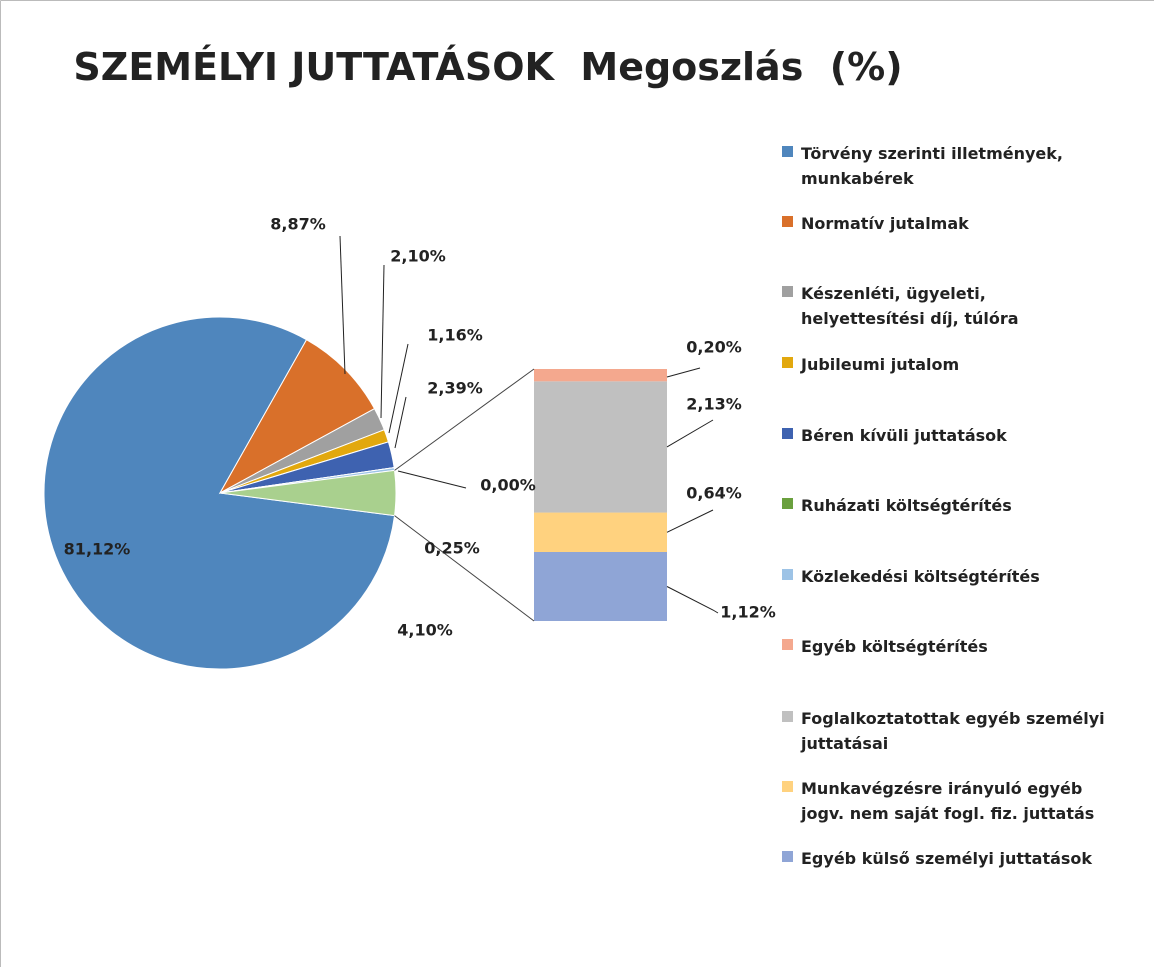 This screenshot has width=1154, height=967. What do you see at coordinates (904, 435) in the screenshot?
I see `legend-label: Béren kívüli juttatások` at bounding box center [904, 435].